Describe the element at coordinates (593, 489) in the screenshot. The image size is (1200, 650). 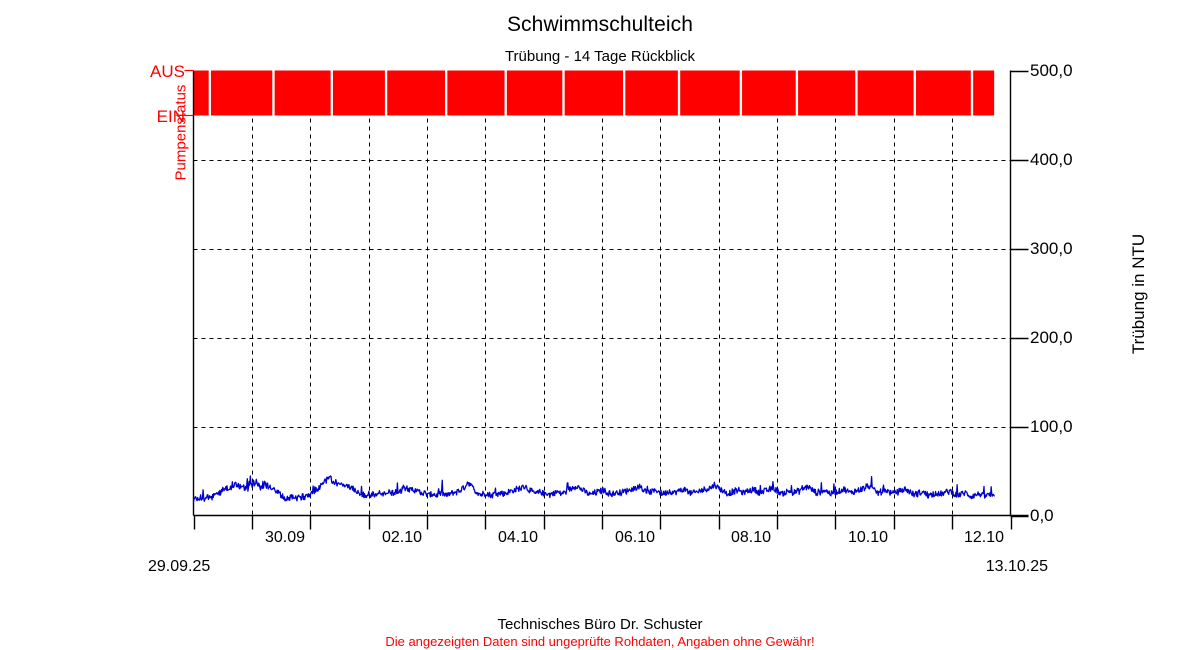
I see `turbidity-line` at that location.